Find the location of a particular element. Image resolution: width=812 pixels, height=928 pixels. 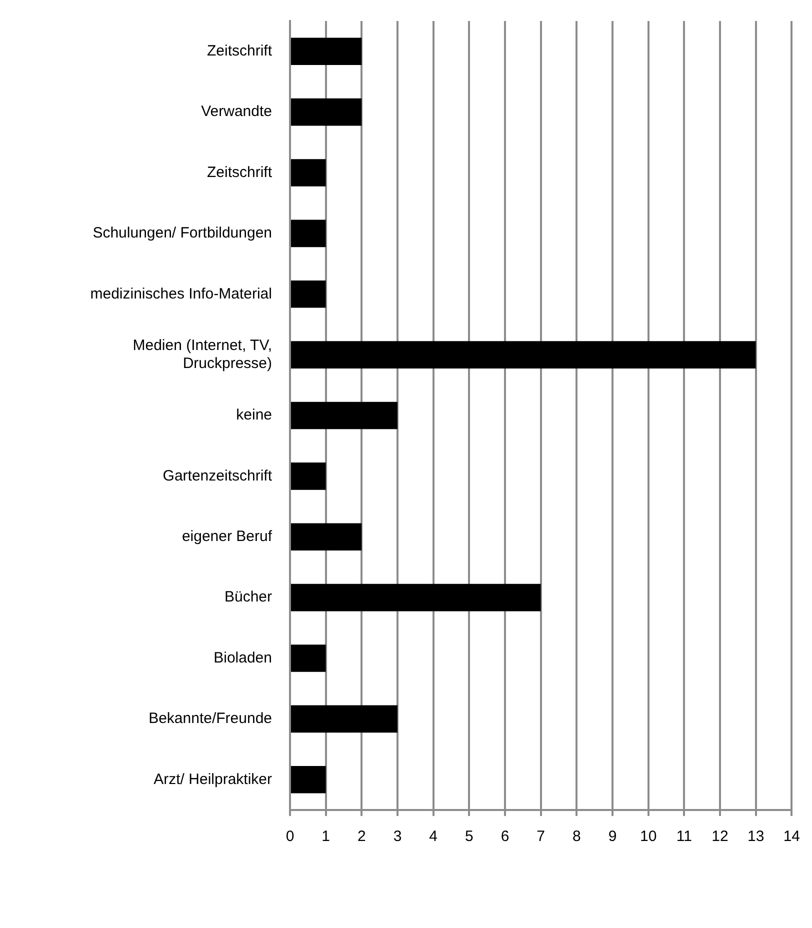

y-tick-label: Verwandte is located at coordinates (236, 111).